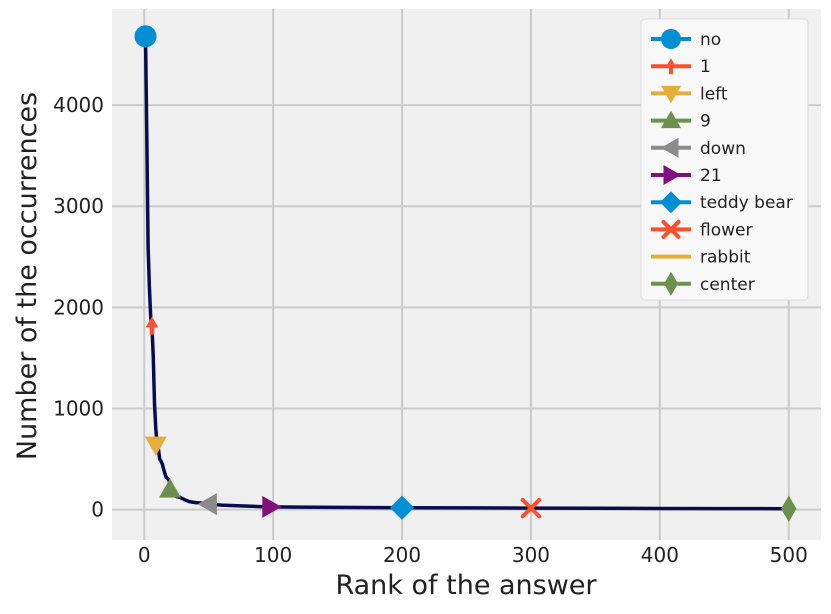  What do you see at coordinates (726, 230) in the screenshot?
I see `legend-label-7: flower` at bounding box center [726, 230].